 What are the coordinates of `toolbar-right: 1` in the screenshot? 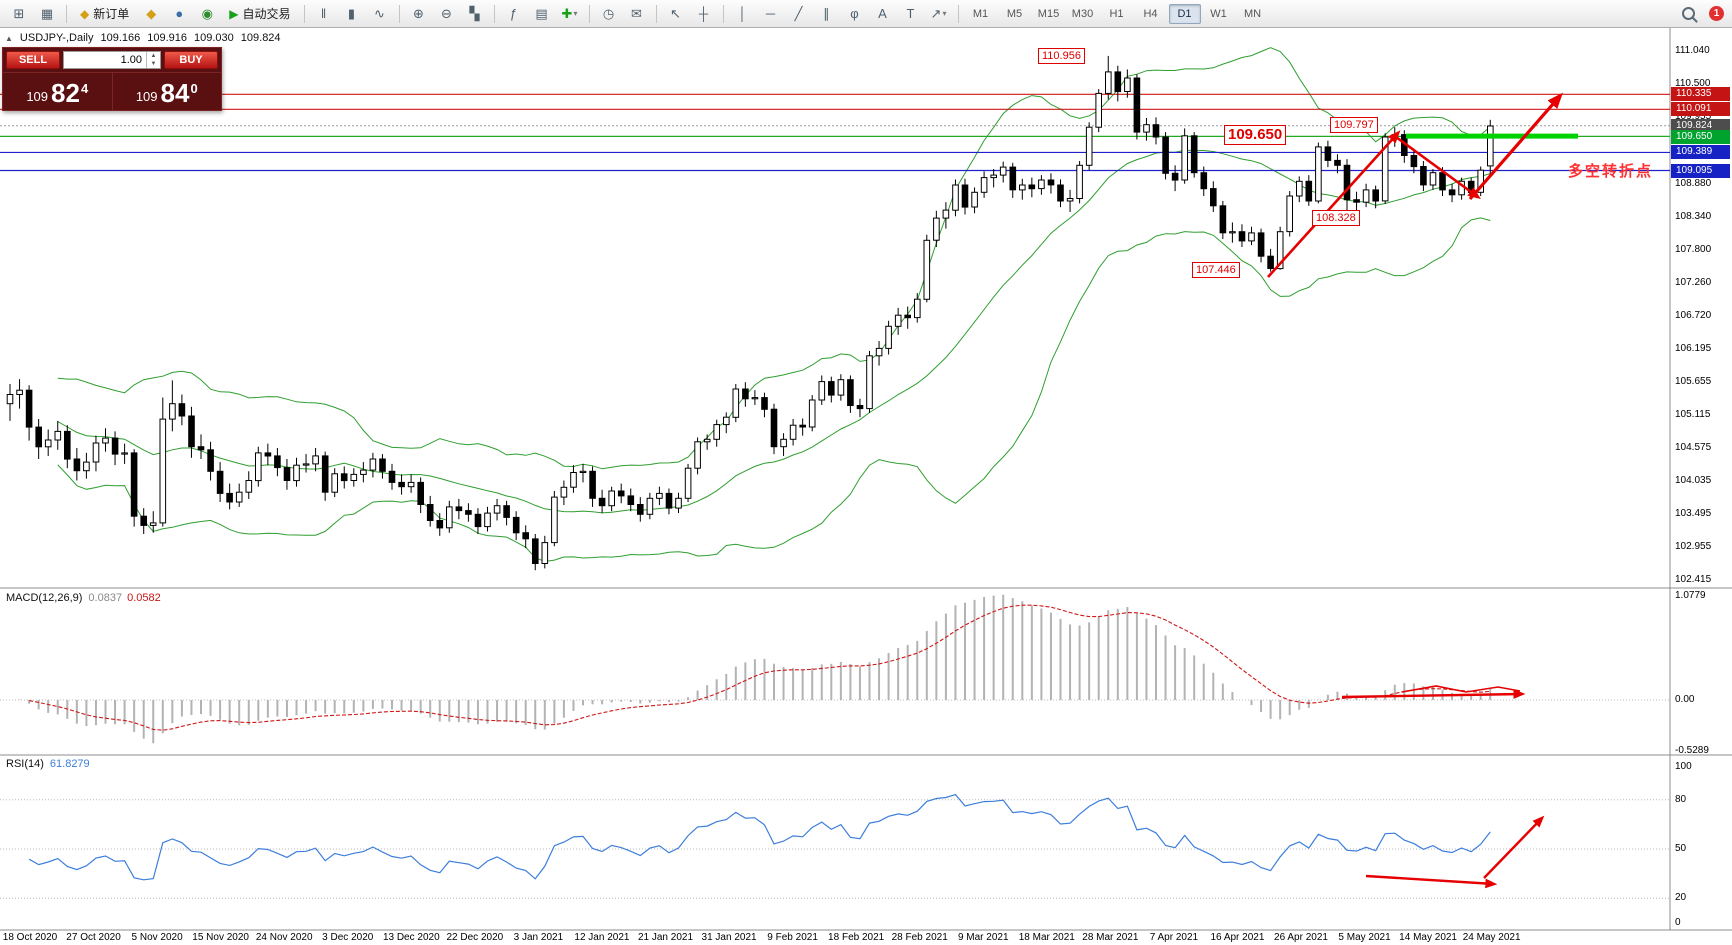 It's located at (1700, 14).